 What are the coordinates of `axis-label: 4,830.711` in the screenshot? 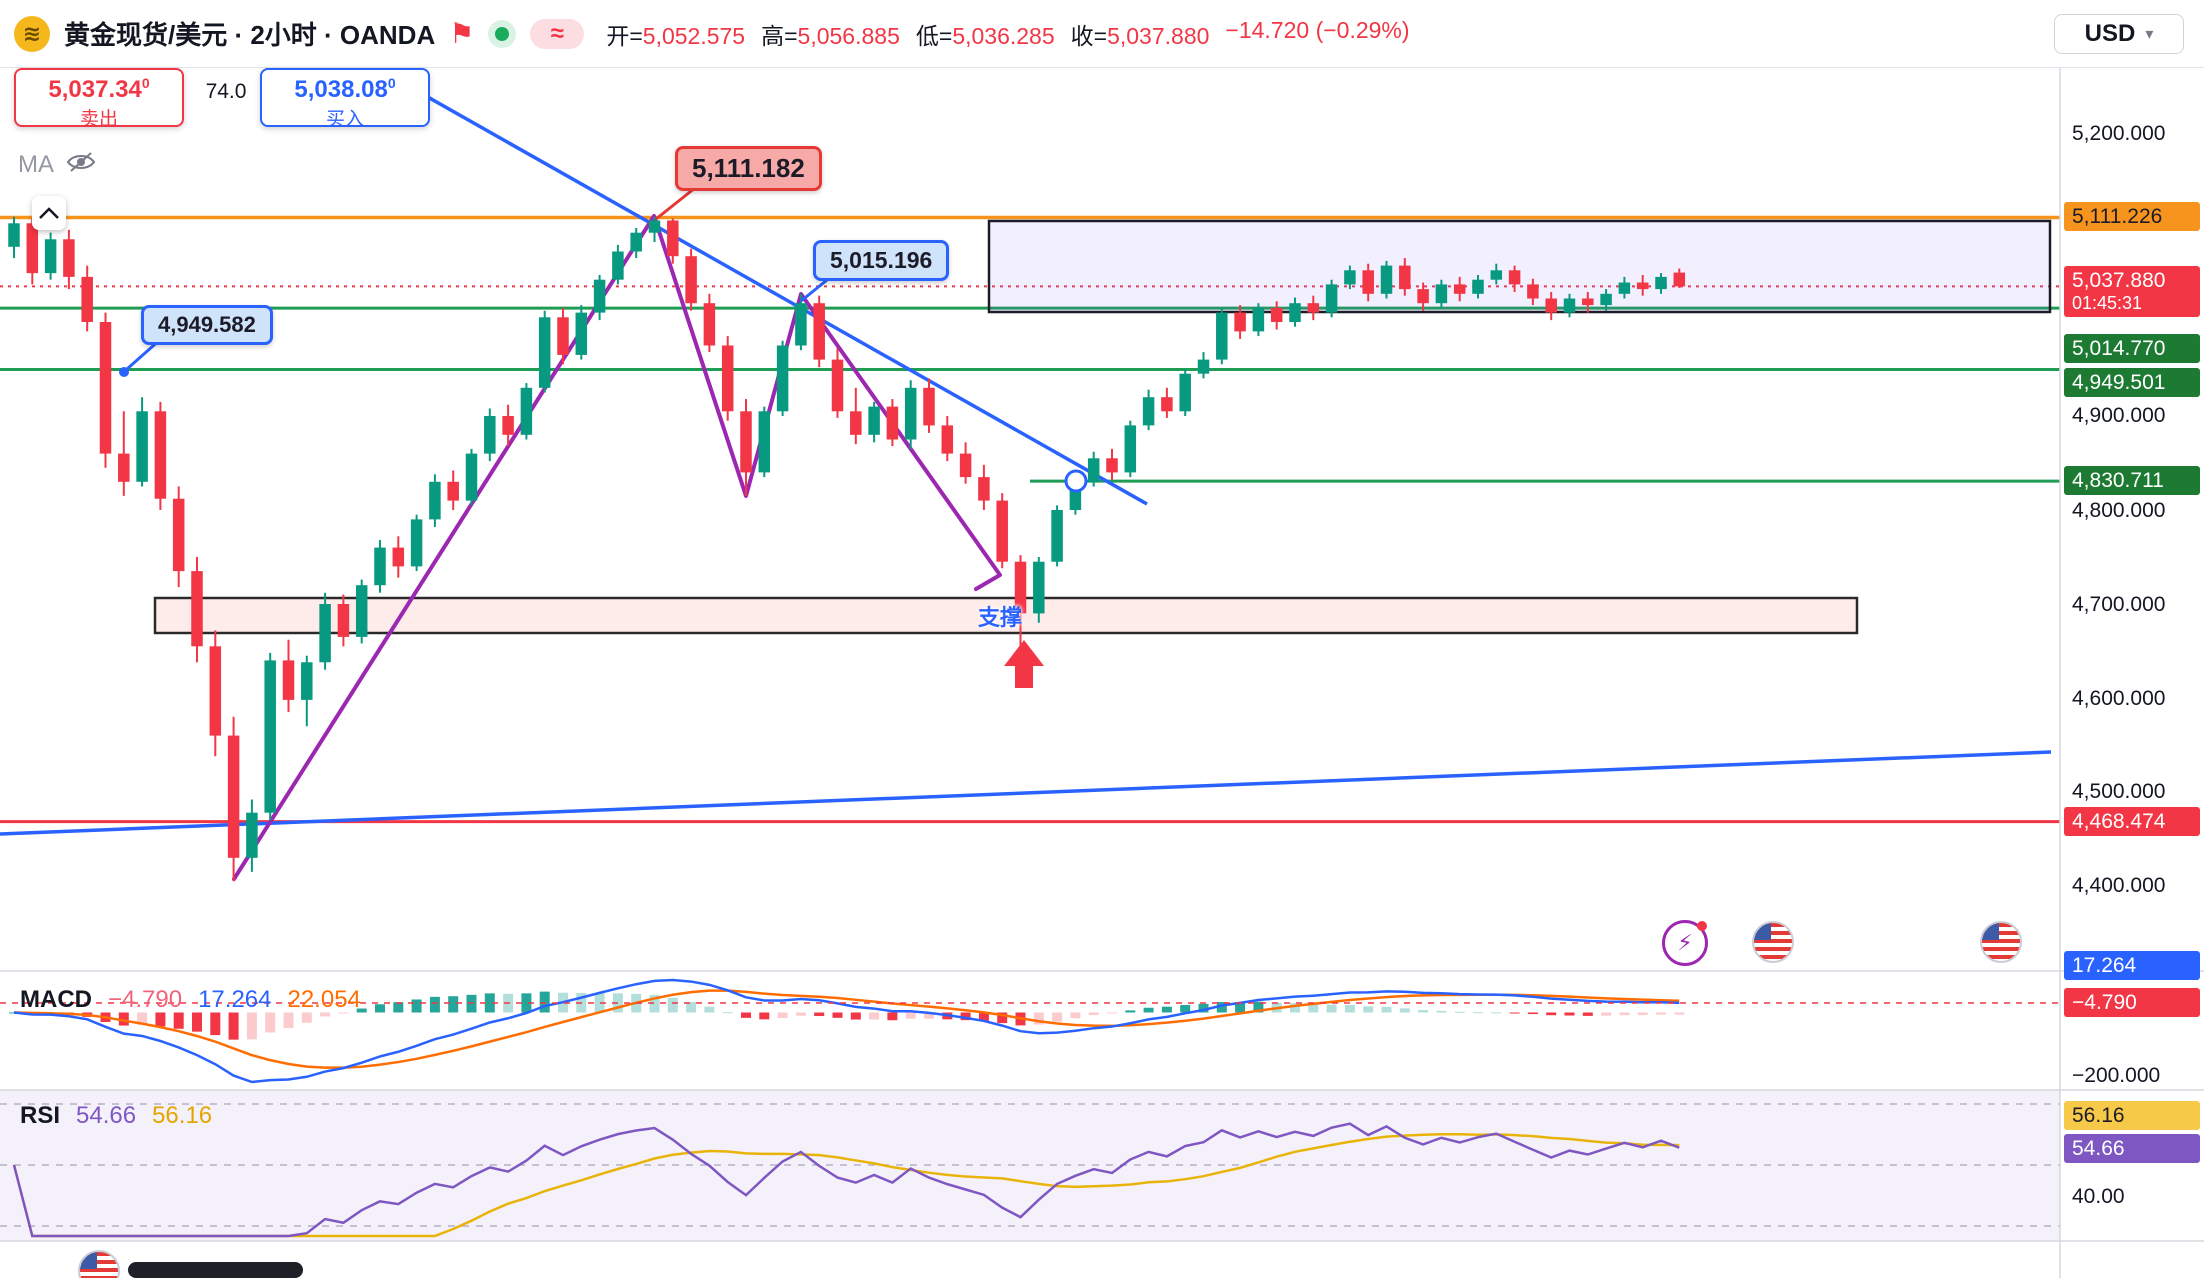 It's located at (2132, 481).